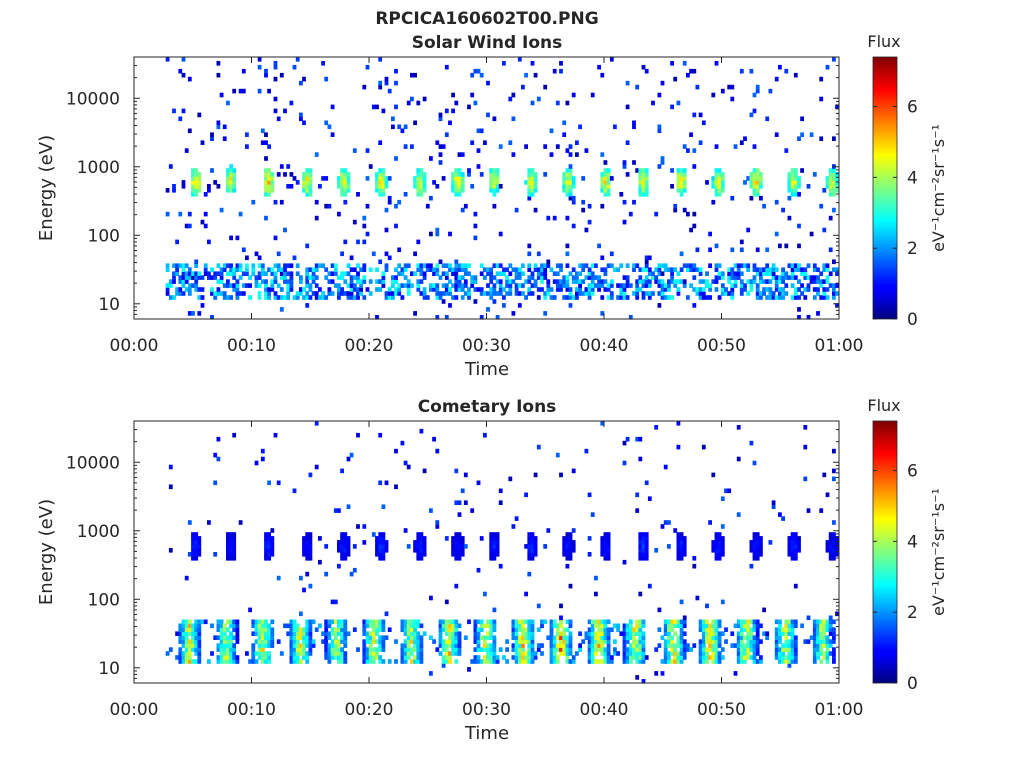 The height and width of the screenshot is (768, 1024). Describe the element at coordinates (93, 463) in the screenshot. I see `y-tick-label: 10000` at that location.